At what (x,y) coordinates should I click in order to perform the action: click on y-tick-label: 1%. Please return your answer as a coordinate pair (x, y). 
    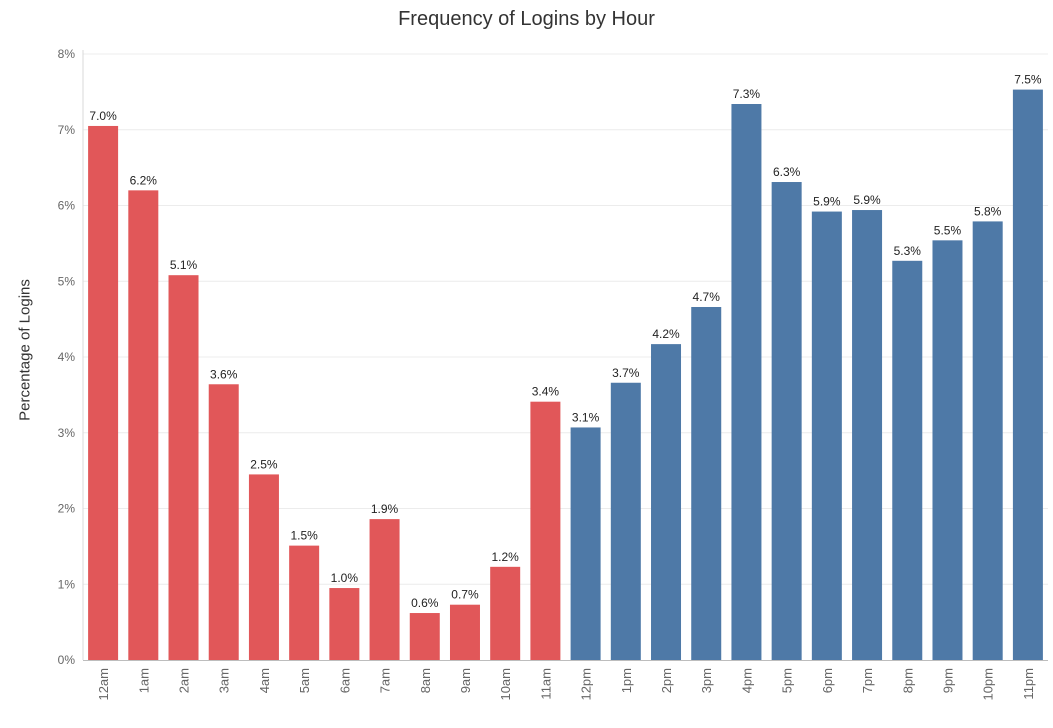
    Looking at the image, I should click on (67, 584).